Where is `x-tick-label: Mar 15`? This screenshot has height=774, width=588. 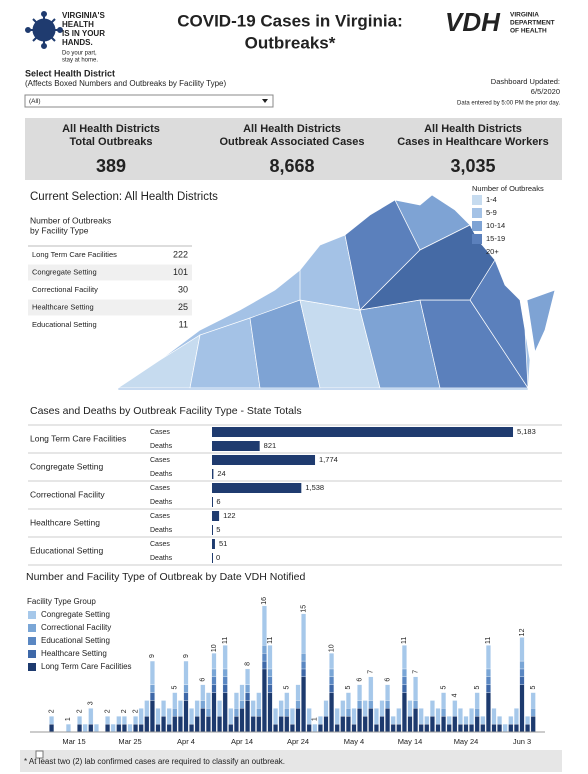 x-tick-label: Mar 15 is located at coordinates (73, 741).